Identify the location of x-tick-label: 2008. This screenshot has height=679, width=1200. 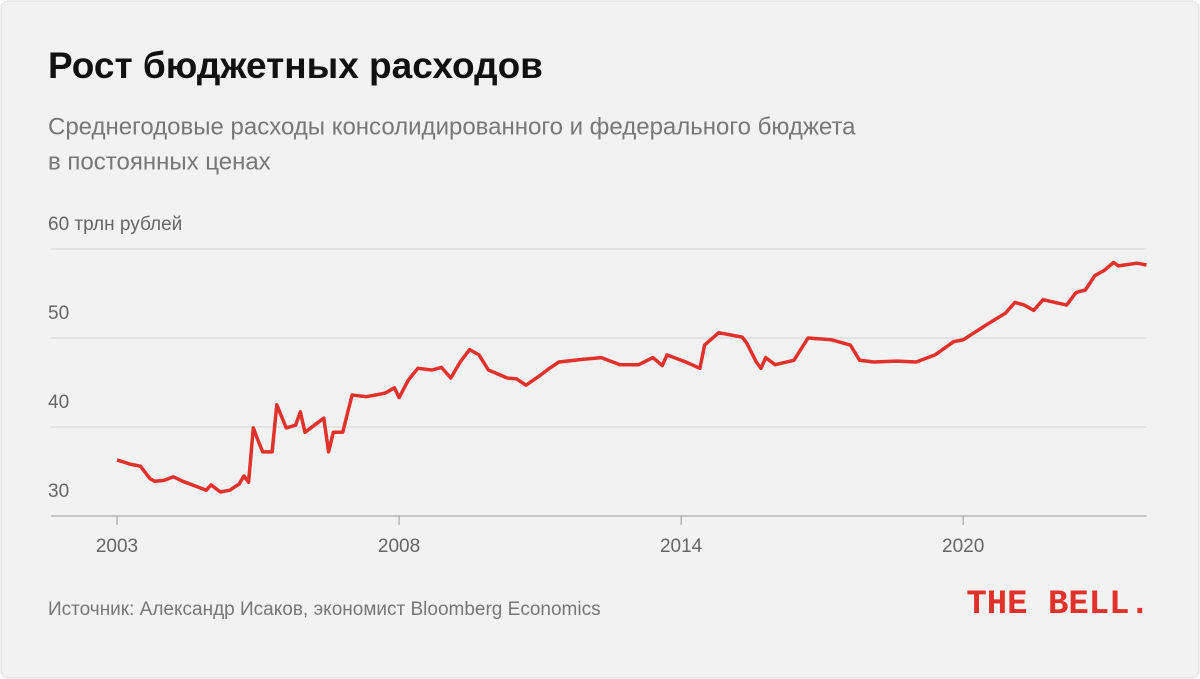
(399, 546).